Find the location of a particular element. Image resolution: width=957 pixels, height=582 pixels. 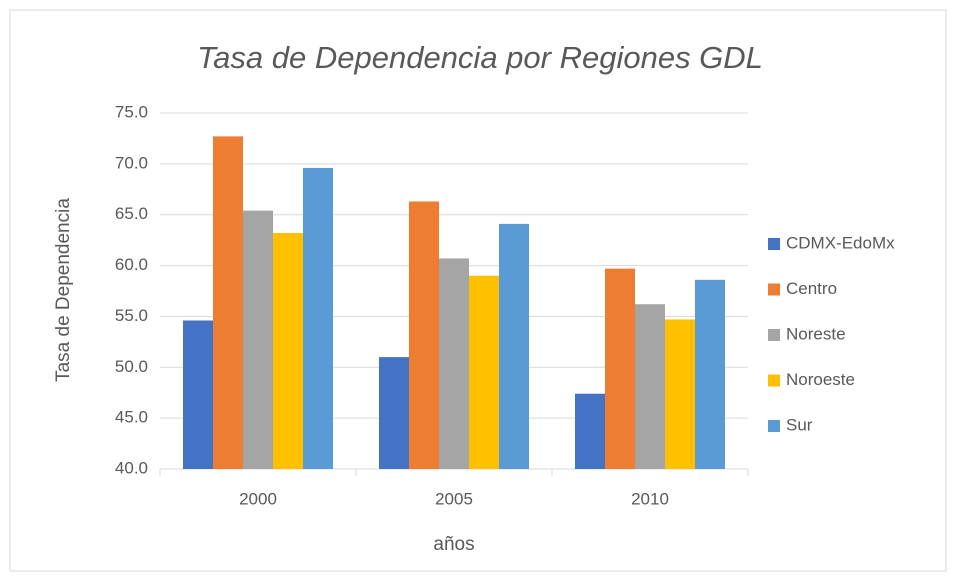

y-tick-label: 65.0 is located at coordinates (131, 213).